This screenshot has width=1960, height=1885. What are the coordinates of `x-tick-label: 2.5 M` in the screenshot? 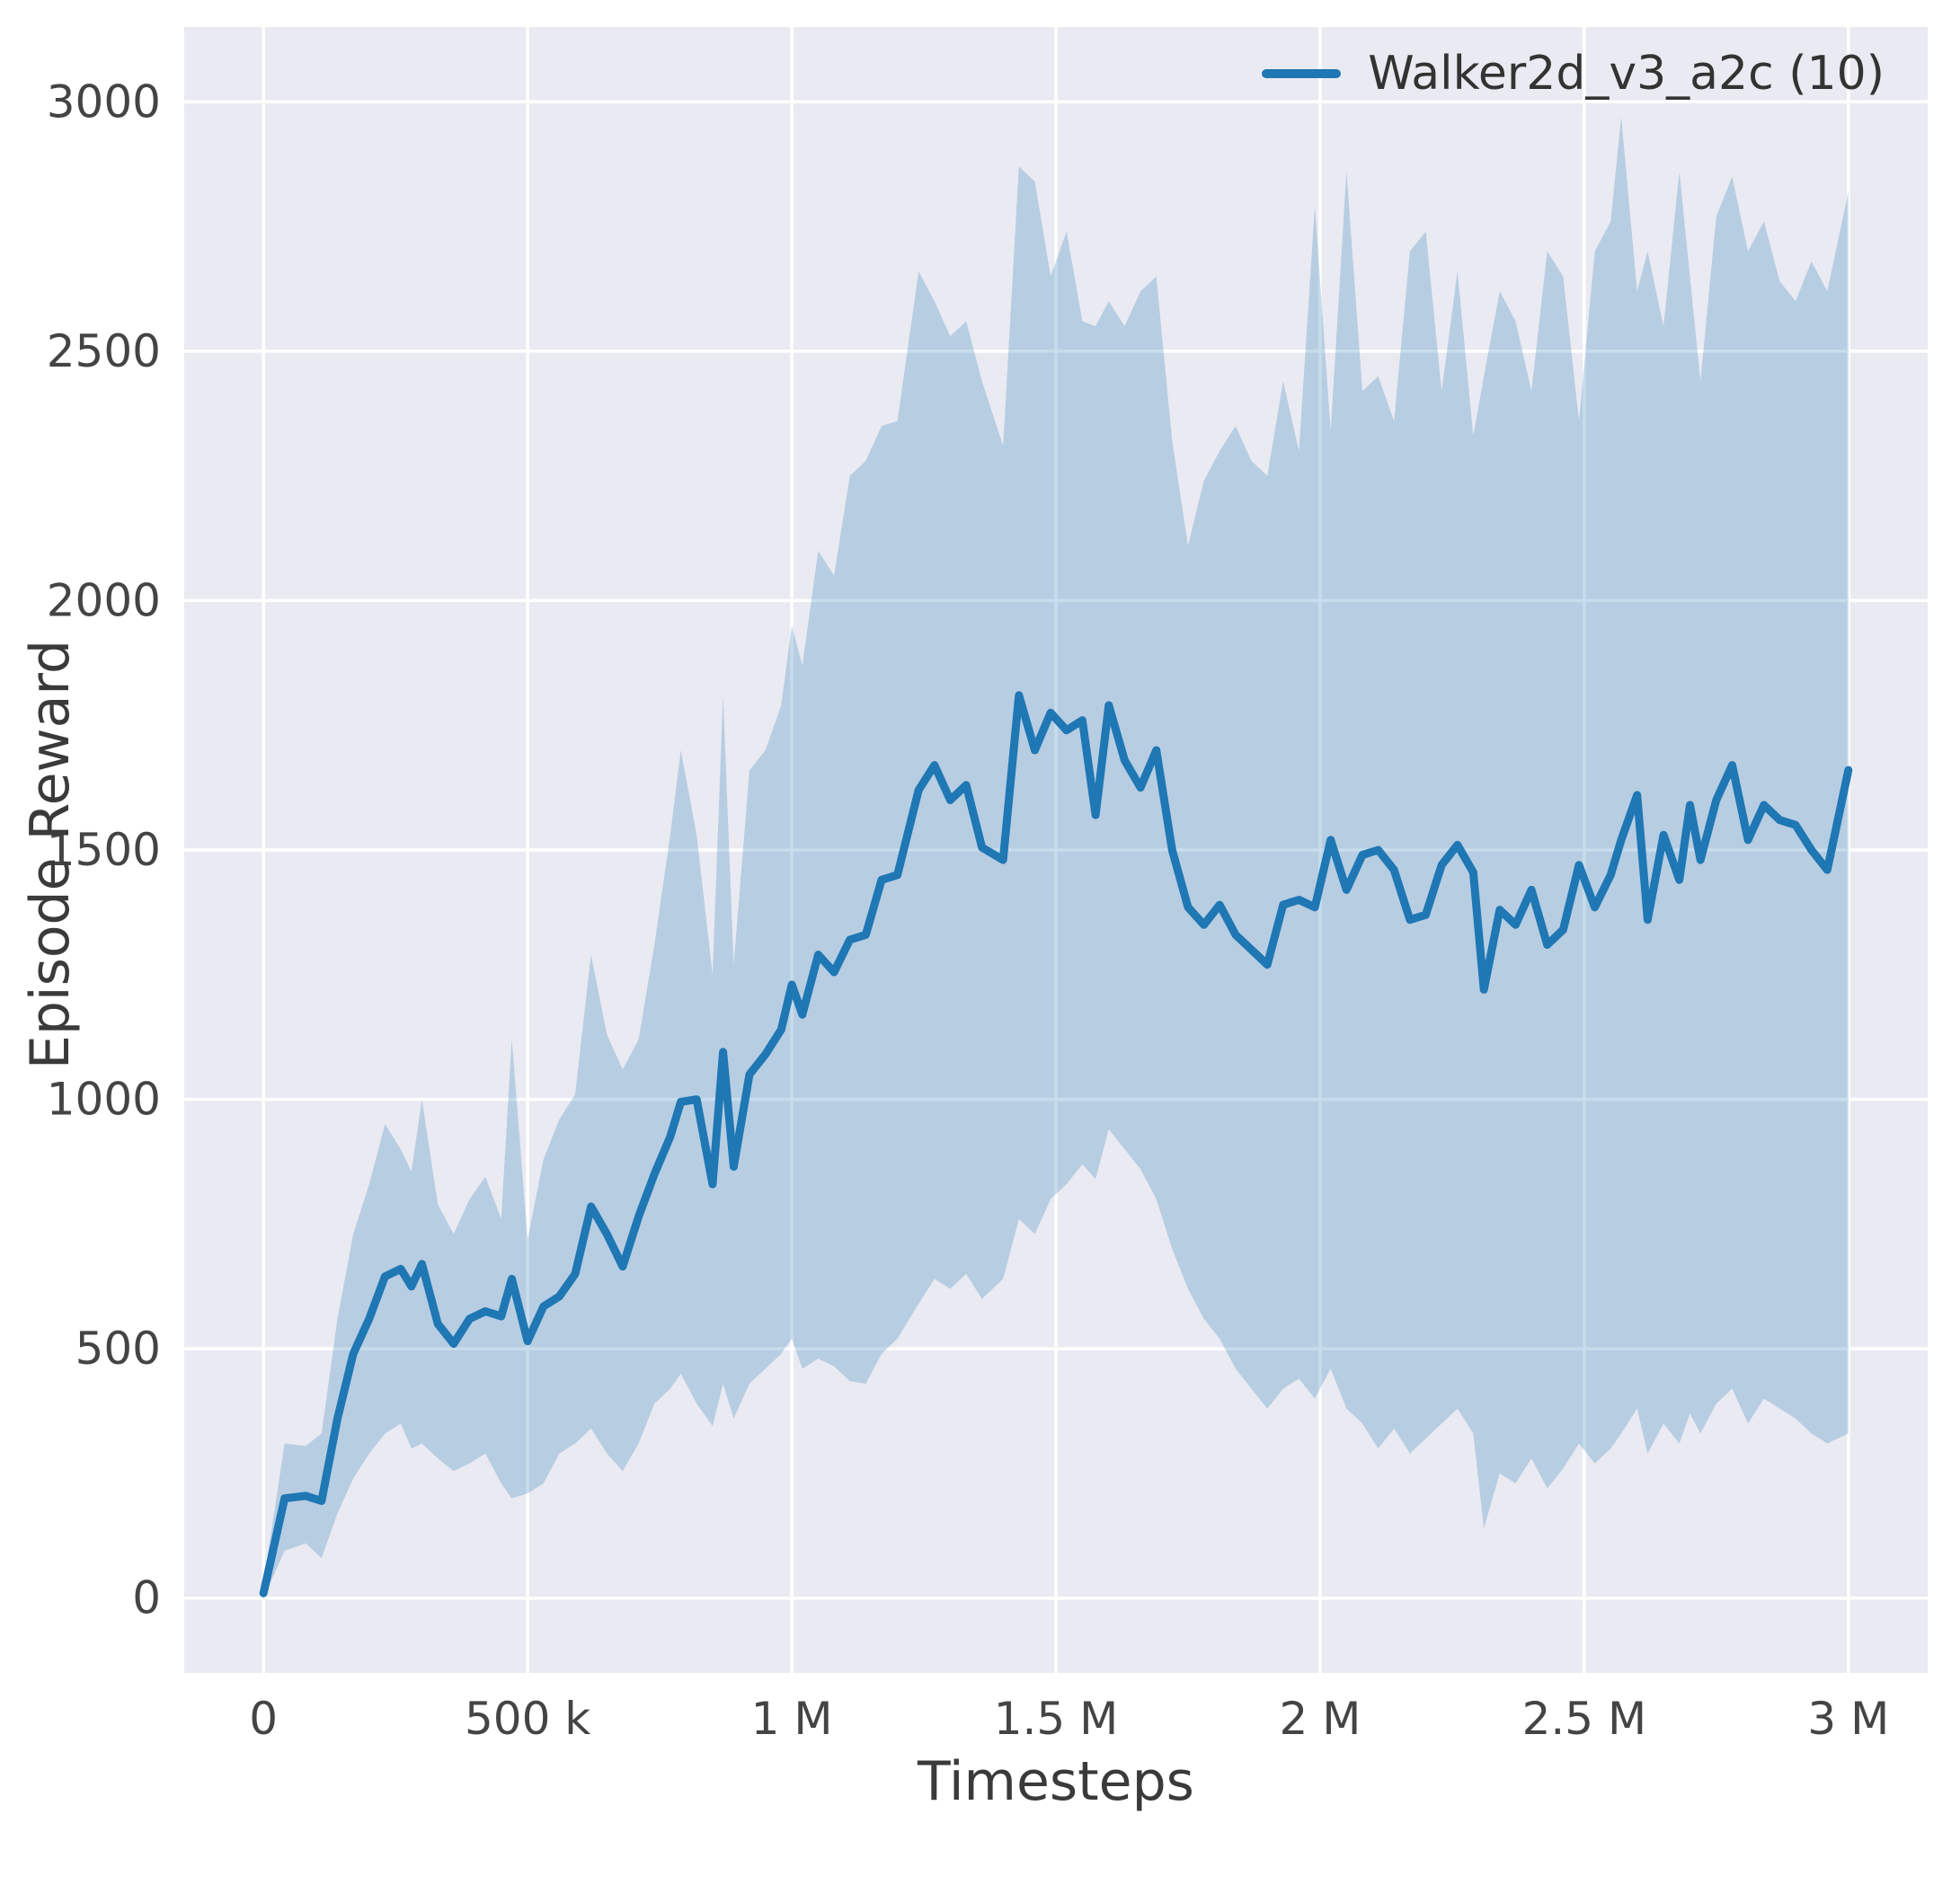 It's located at (1584, 1719).